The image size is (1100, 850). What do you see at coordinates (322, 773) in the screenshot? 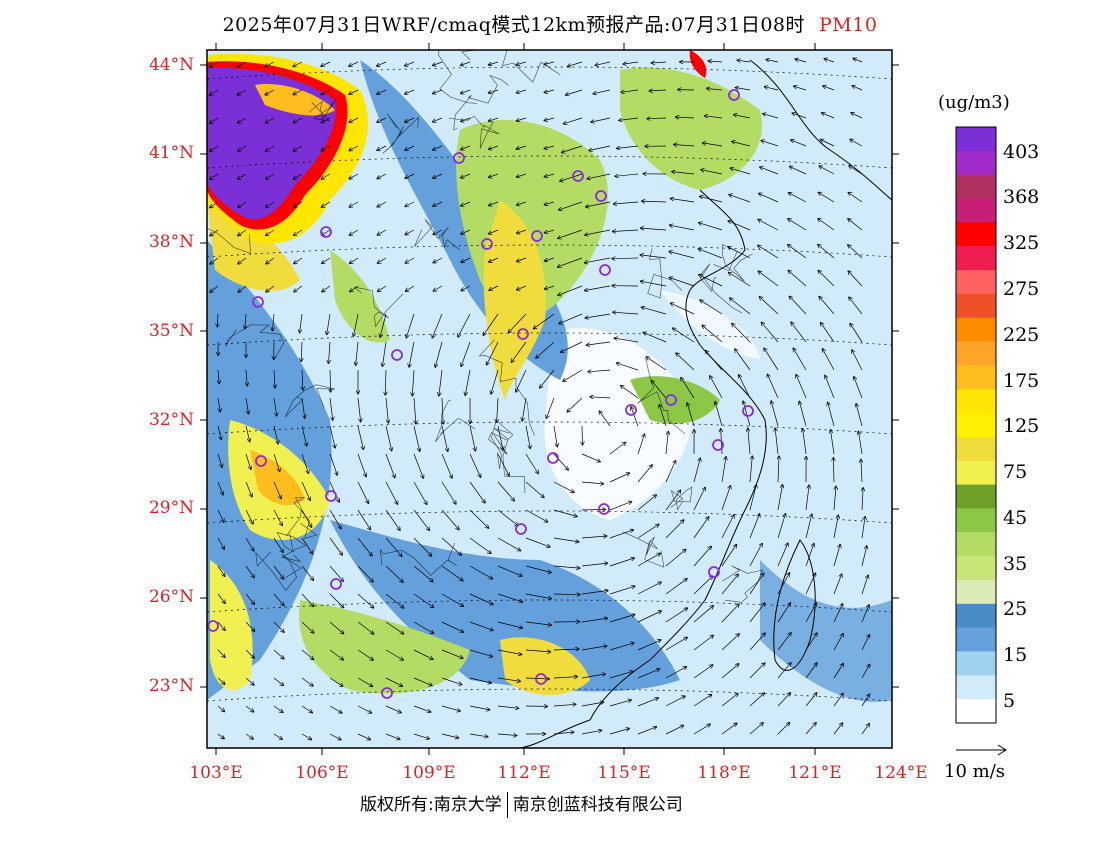
I see `lon-label: 106°E` at bounding box center [322, 773].